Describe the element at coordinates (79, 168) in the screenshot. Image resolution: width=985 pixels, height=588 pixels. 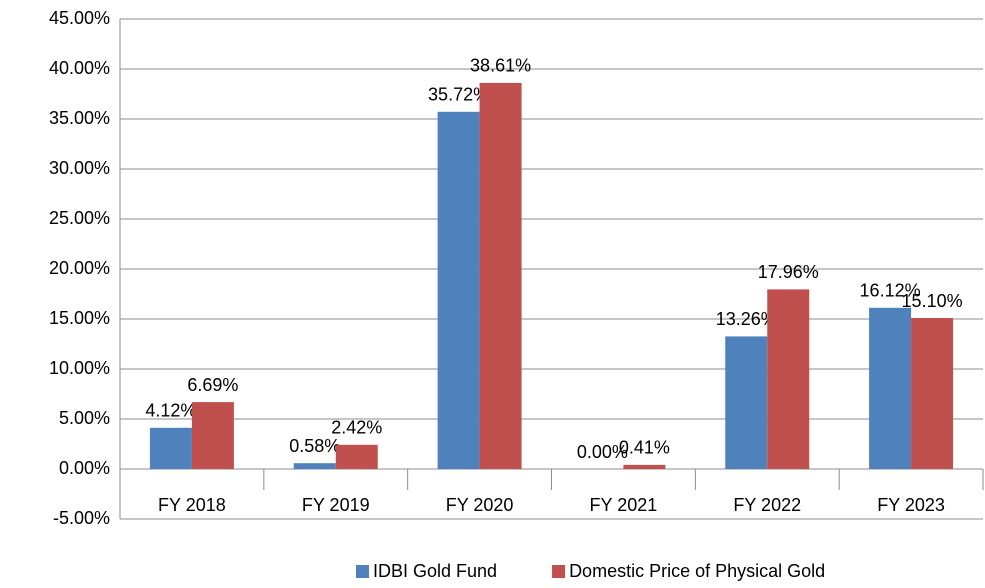
I see `y-tick-label: 30.00%` at that location.